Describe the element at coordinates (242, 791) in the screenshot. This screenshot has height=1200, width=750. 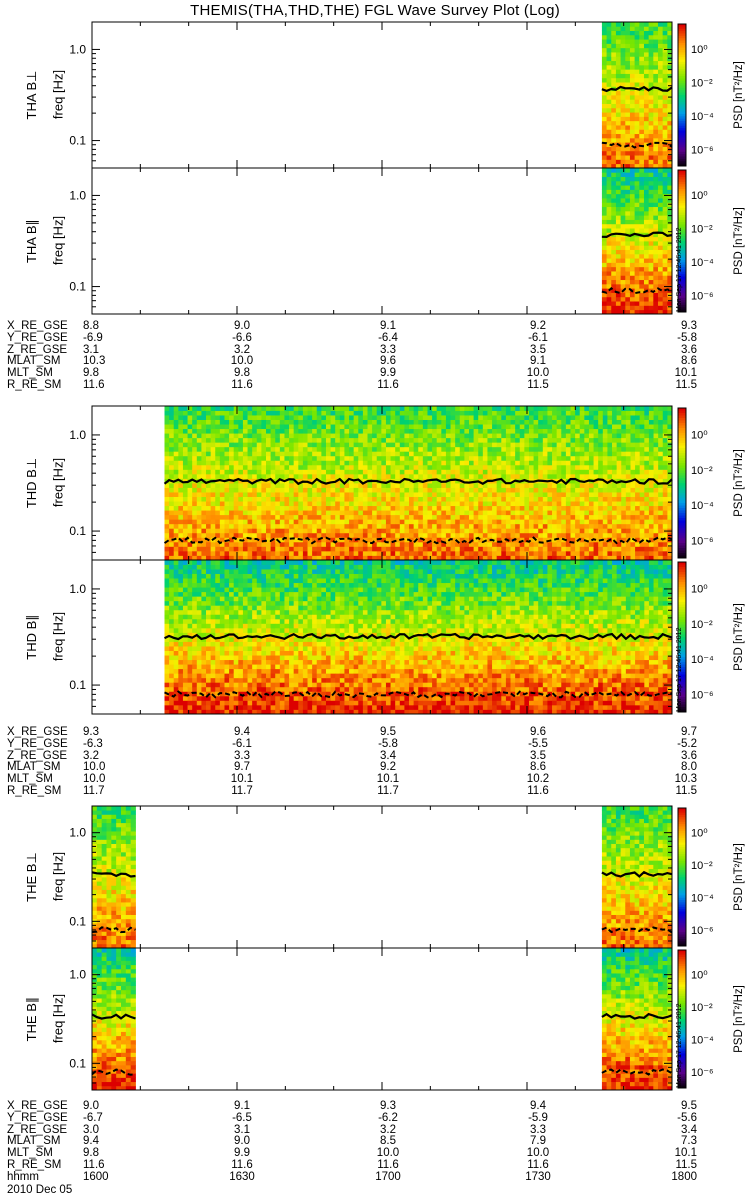
I see `ephemeris-value: 11.7` at that location.